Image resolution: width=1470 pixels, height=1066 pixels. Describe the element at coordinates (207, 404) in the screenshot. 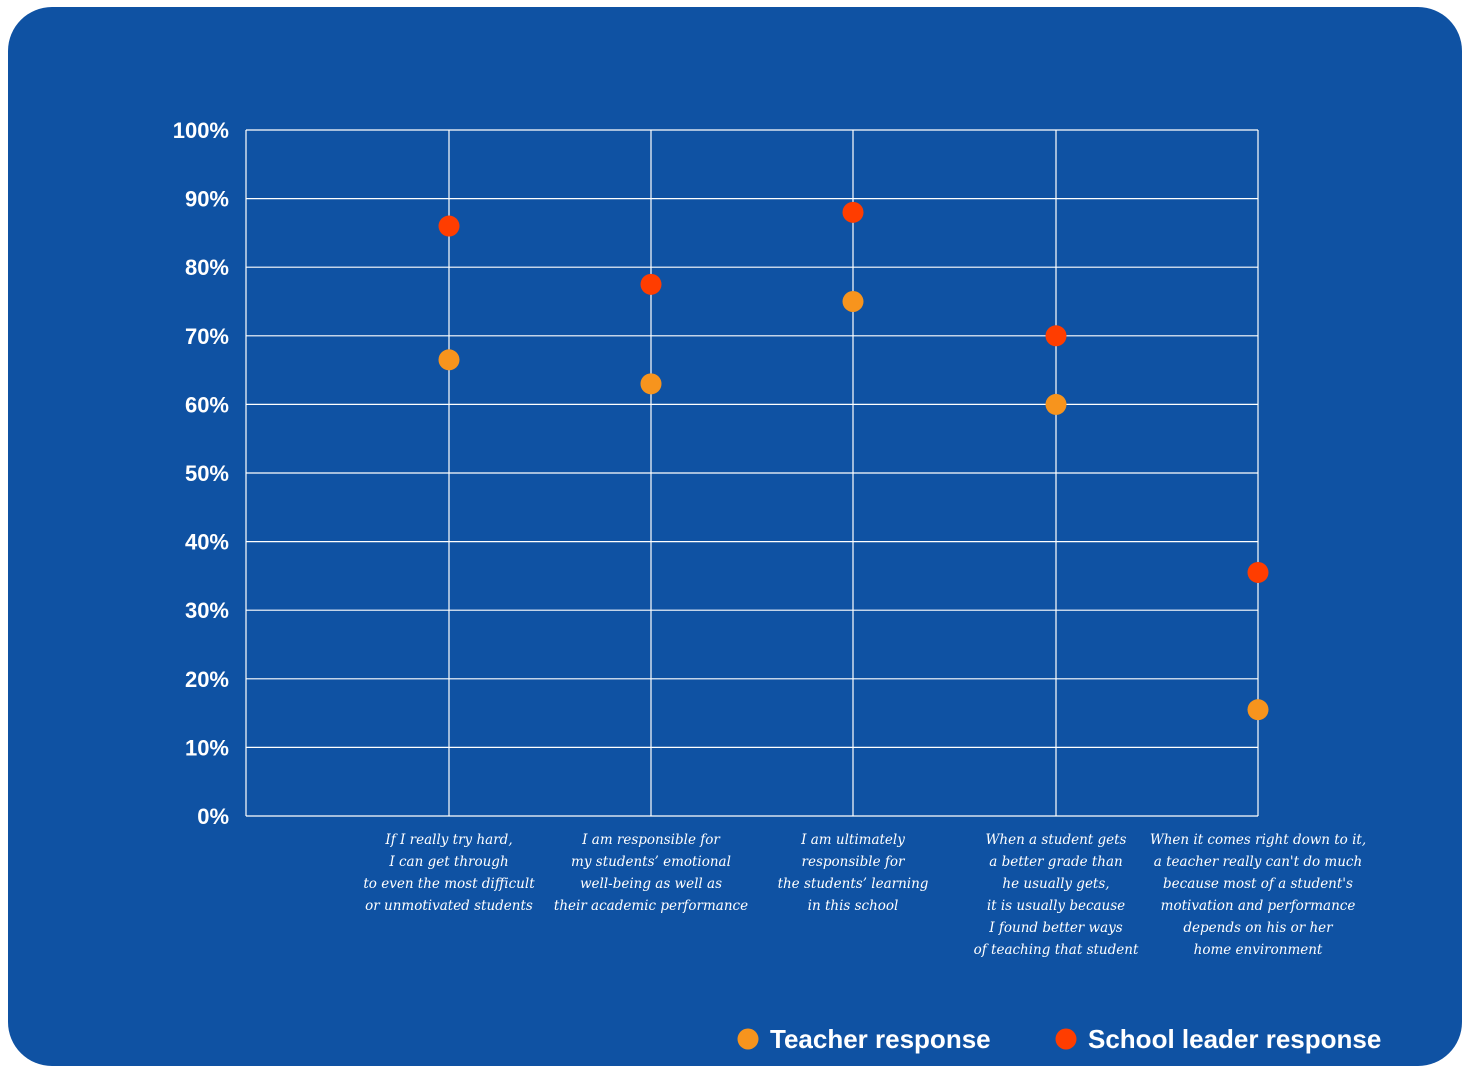

I see `y-tick-label: 60%` at that location.